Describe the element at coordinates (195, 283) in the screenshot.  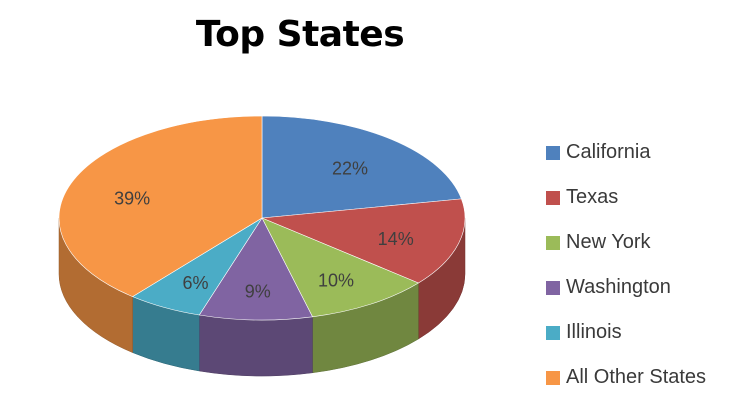
I see `data-label-illinois: 6%` at that location.